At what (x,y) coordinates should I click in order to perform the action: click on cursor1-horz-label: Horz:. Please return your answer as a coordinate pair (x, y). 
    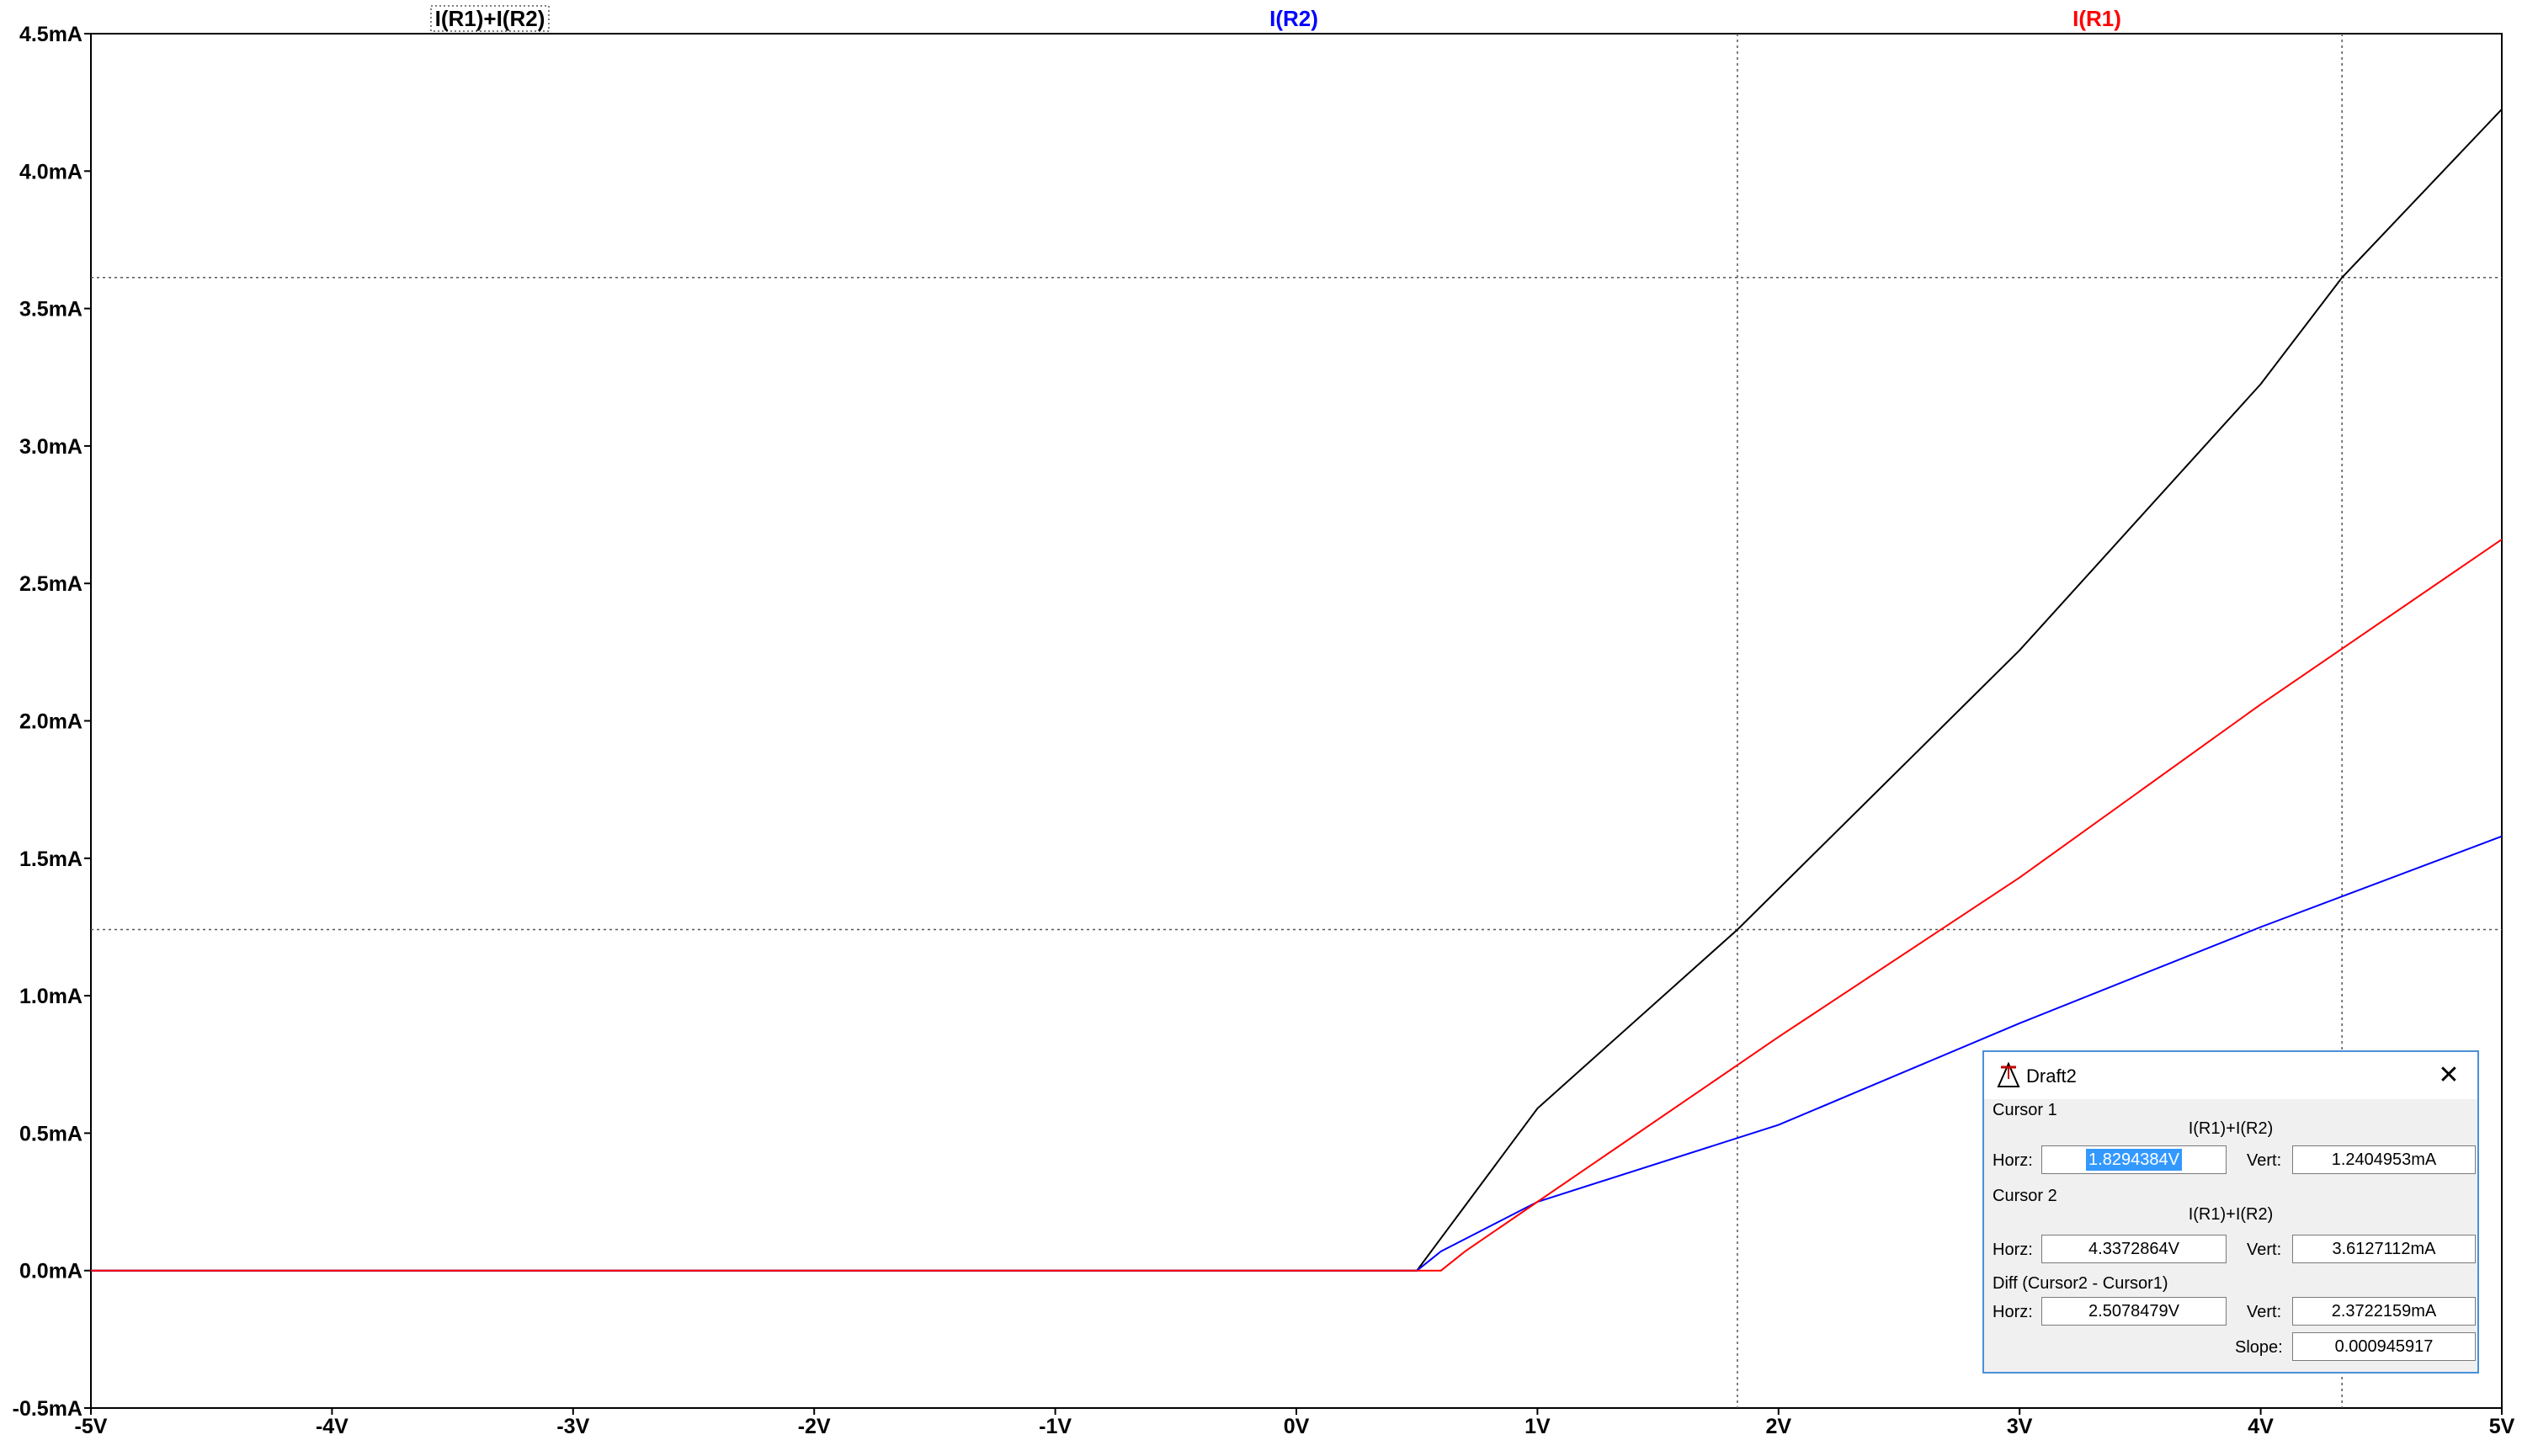
    Looking at the image, I should click on (2013, 1160).